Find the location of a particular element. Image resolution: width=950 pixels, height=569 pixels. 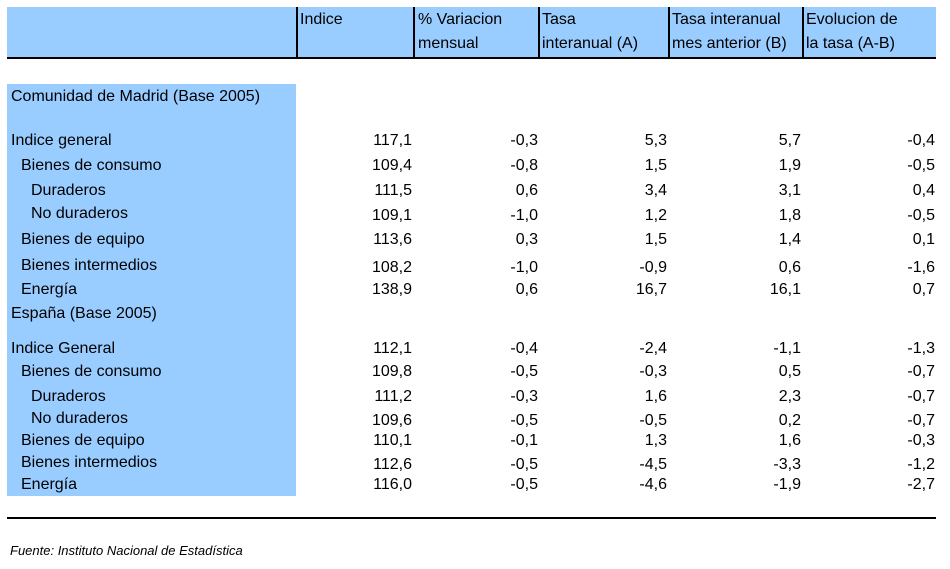

header-line: mensual is located at coordinates (448, 43).